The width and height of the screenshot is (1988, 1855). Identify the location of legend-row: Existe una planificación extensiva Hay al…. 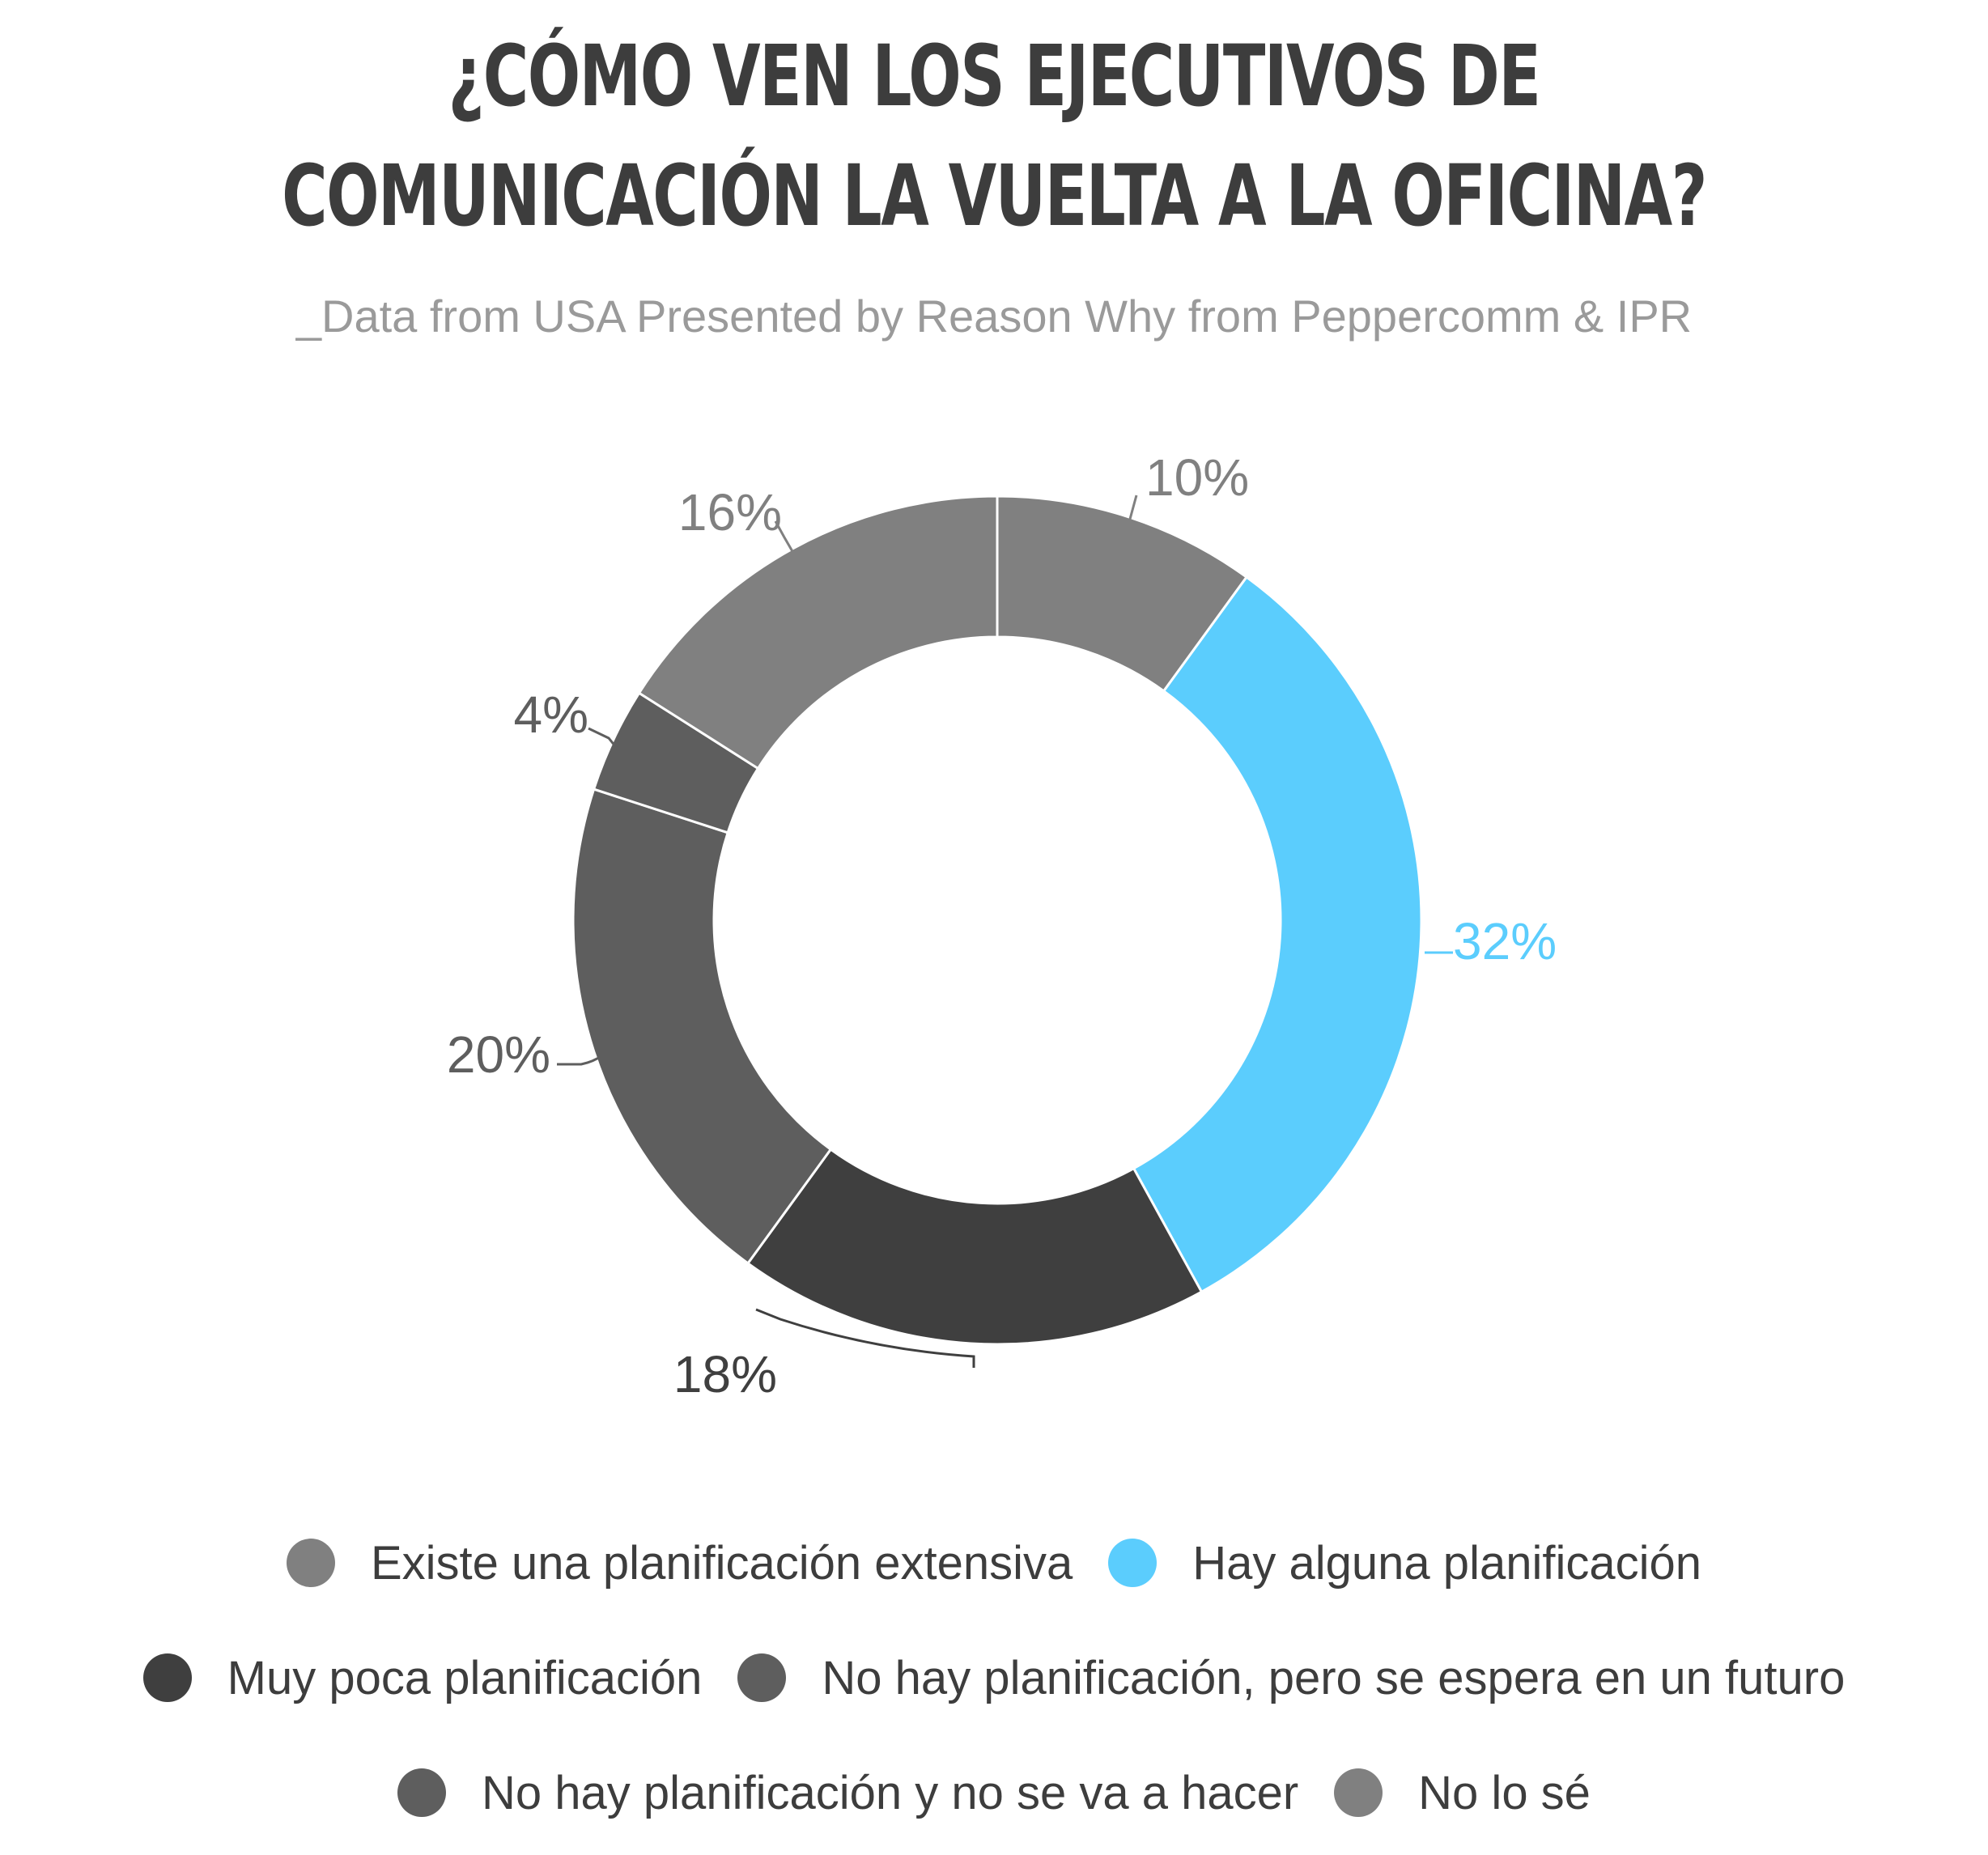
(994, 1563).